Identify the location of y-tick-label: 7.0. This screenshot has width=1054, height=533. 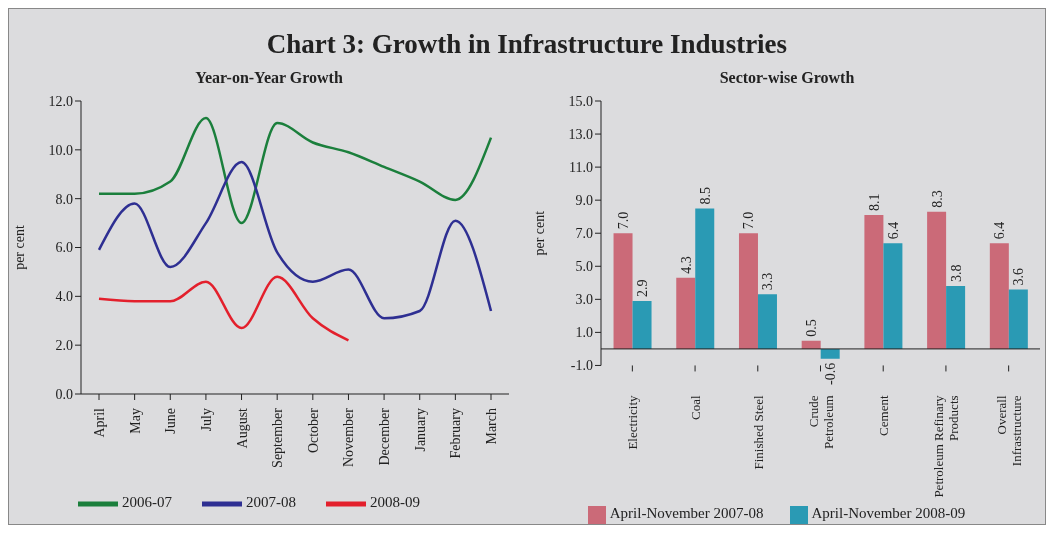
(584, 234).